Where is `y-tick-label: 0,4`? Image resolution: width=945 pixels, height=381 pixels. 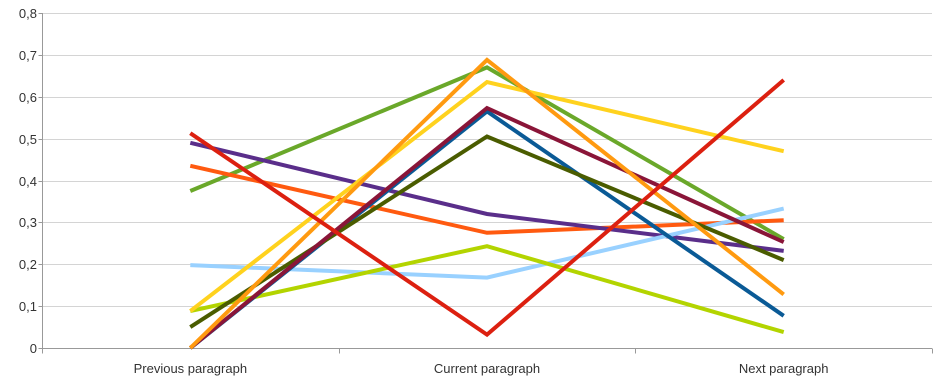 y-tick-label: 0,4 is located at coordinates (28, 181).